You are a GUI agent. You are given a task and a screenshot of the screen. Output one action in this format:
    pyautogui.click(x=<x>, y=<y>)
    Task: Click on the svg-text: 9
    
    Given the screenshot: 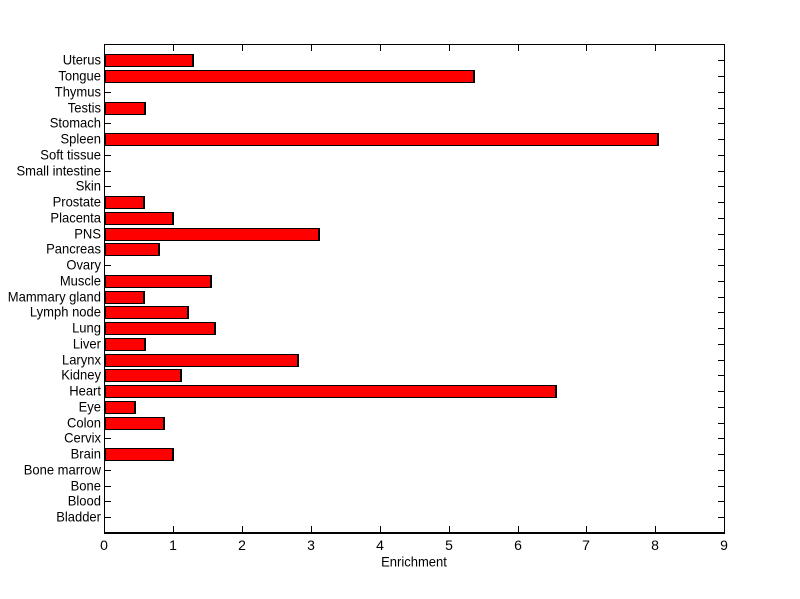 What is the action you would take?
    pyautogui.click(x=724, y=545)
    